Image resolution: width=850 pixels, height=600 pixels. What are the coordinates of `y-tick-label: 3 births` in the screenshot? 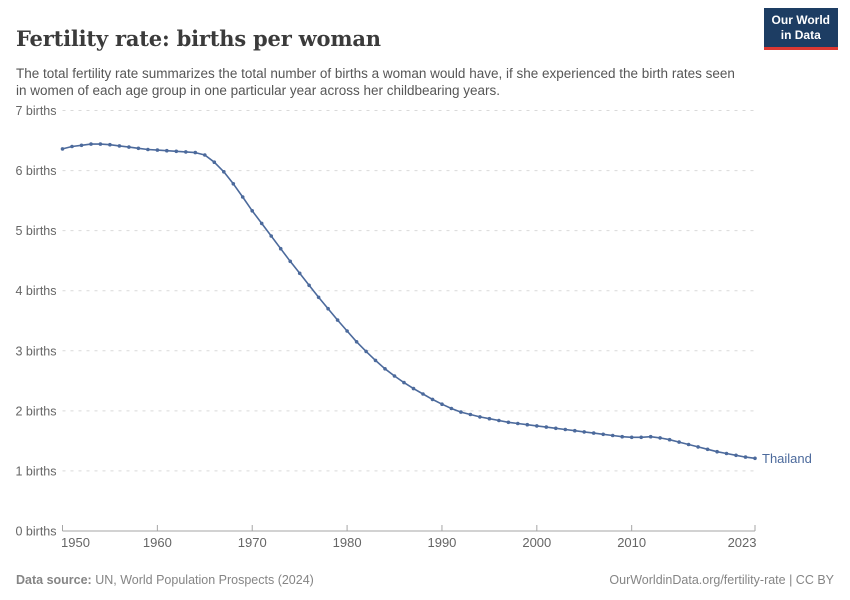 It's located at (36, 351).